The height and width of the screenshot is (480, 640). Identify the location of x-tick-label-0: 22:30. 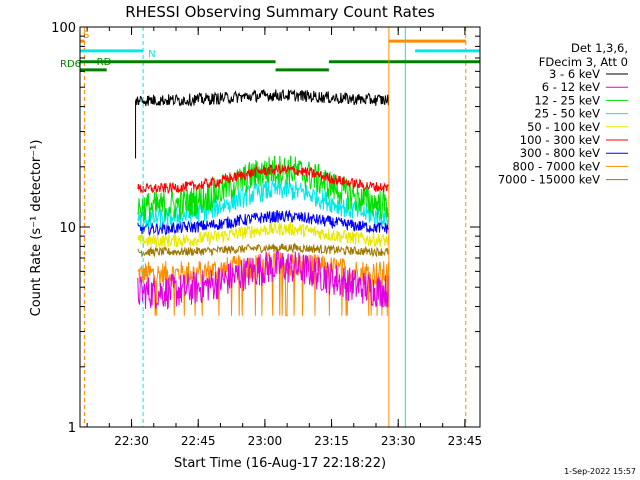
(131, 441).